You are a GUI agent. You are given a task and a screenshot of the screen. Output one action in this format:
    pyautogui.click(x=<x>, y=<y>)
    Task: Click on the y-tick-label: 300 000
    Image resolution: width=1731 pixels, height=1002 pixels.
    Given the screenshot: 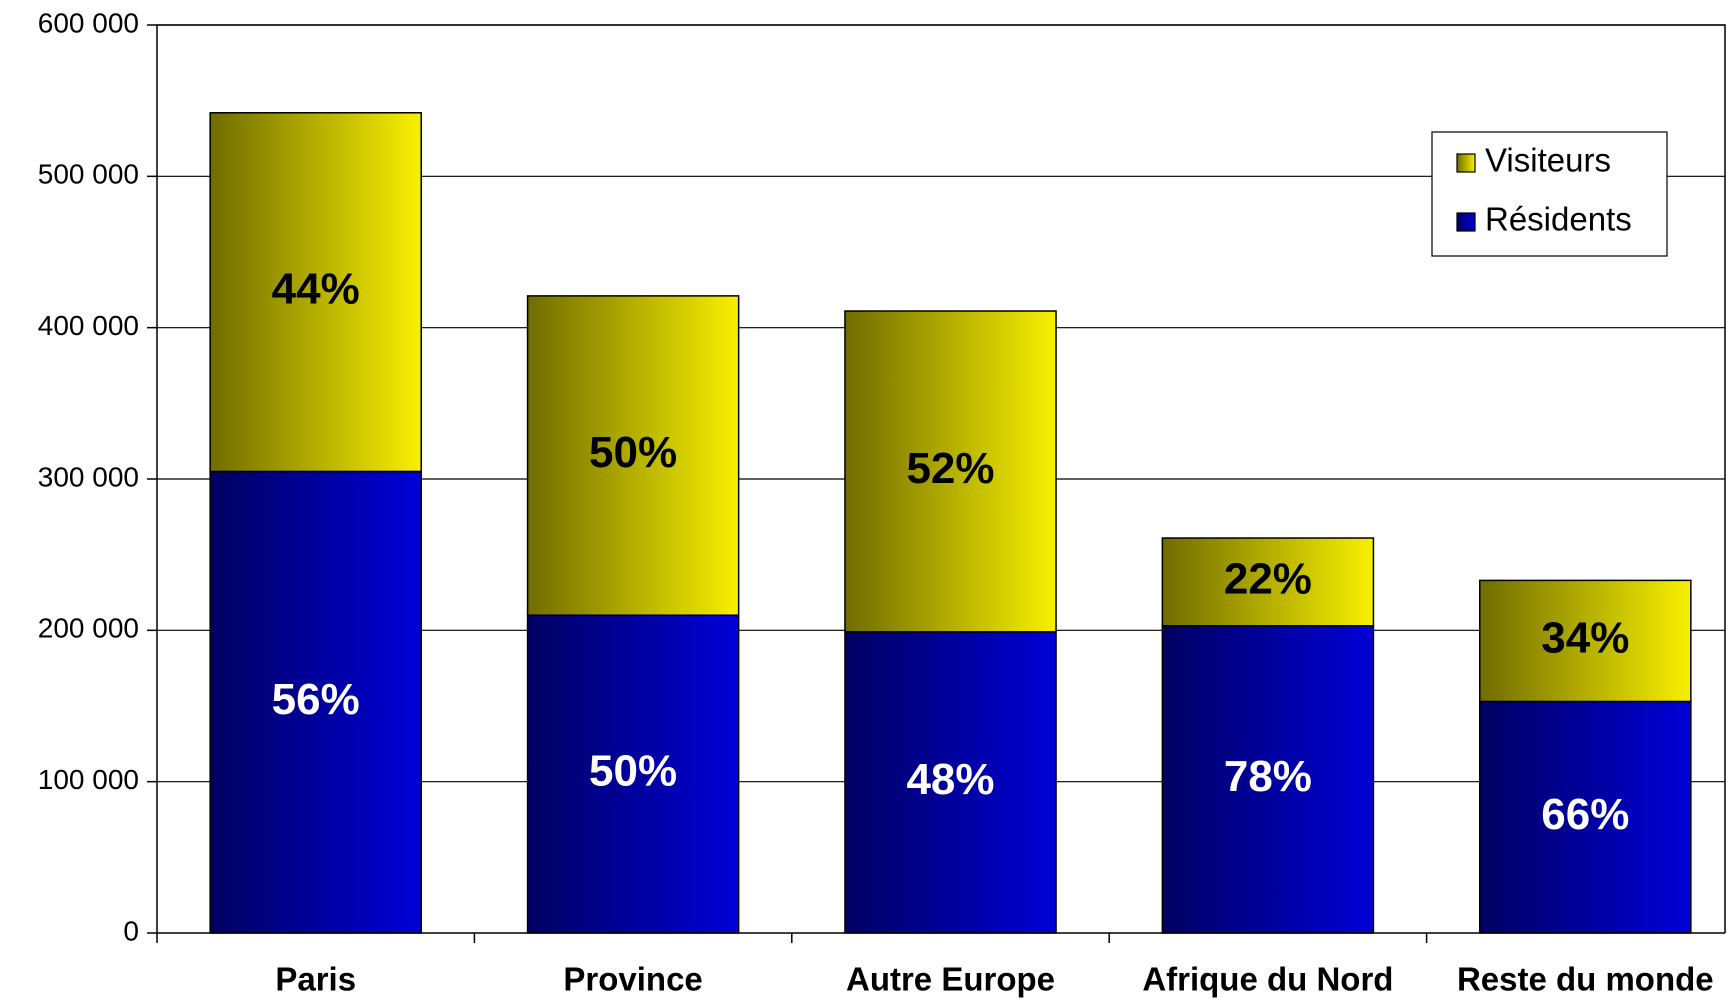 What is the action you would take?
    pyautogui.click(x=88, y=476)
    